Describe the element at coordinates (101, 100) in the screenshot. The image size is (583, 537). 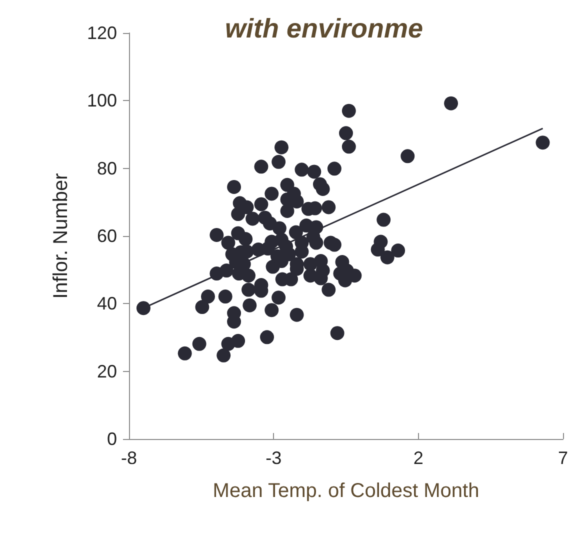
I see `y-tick-label: 100` at that location.